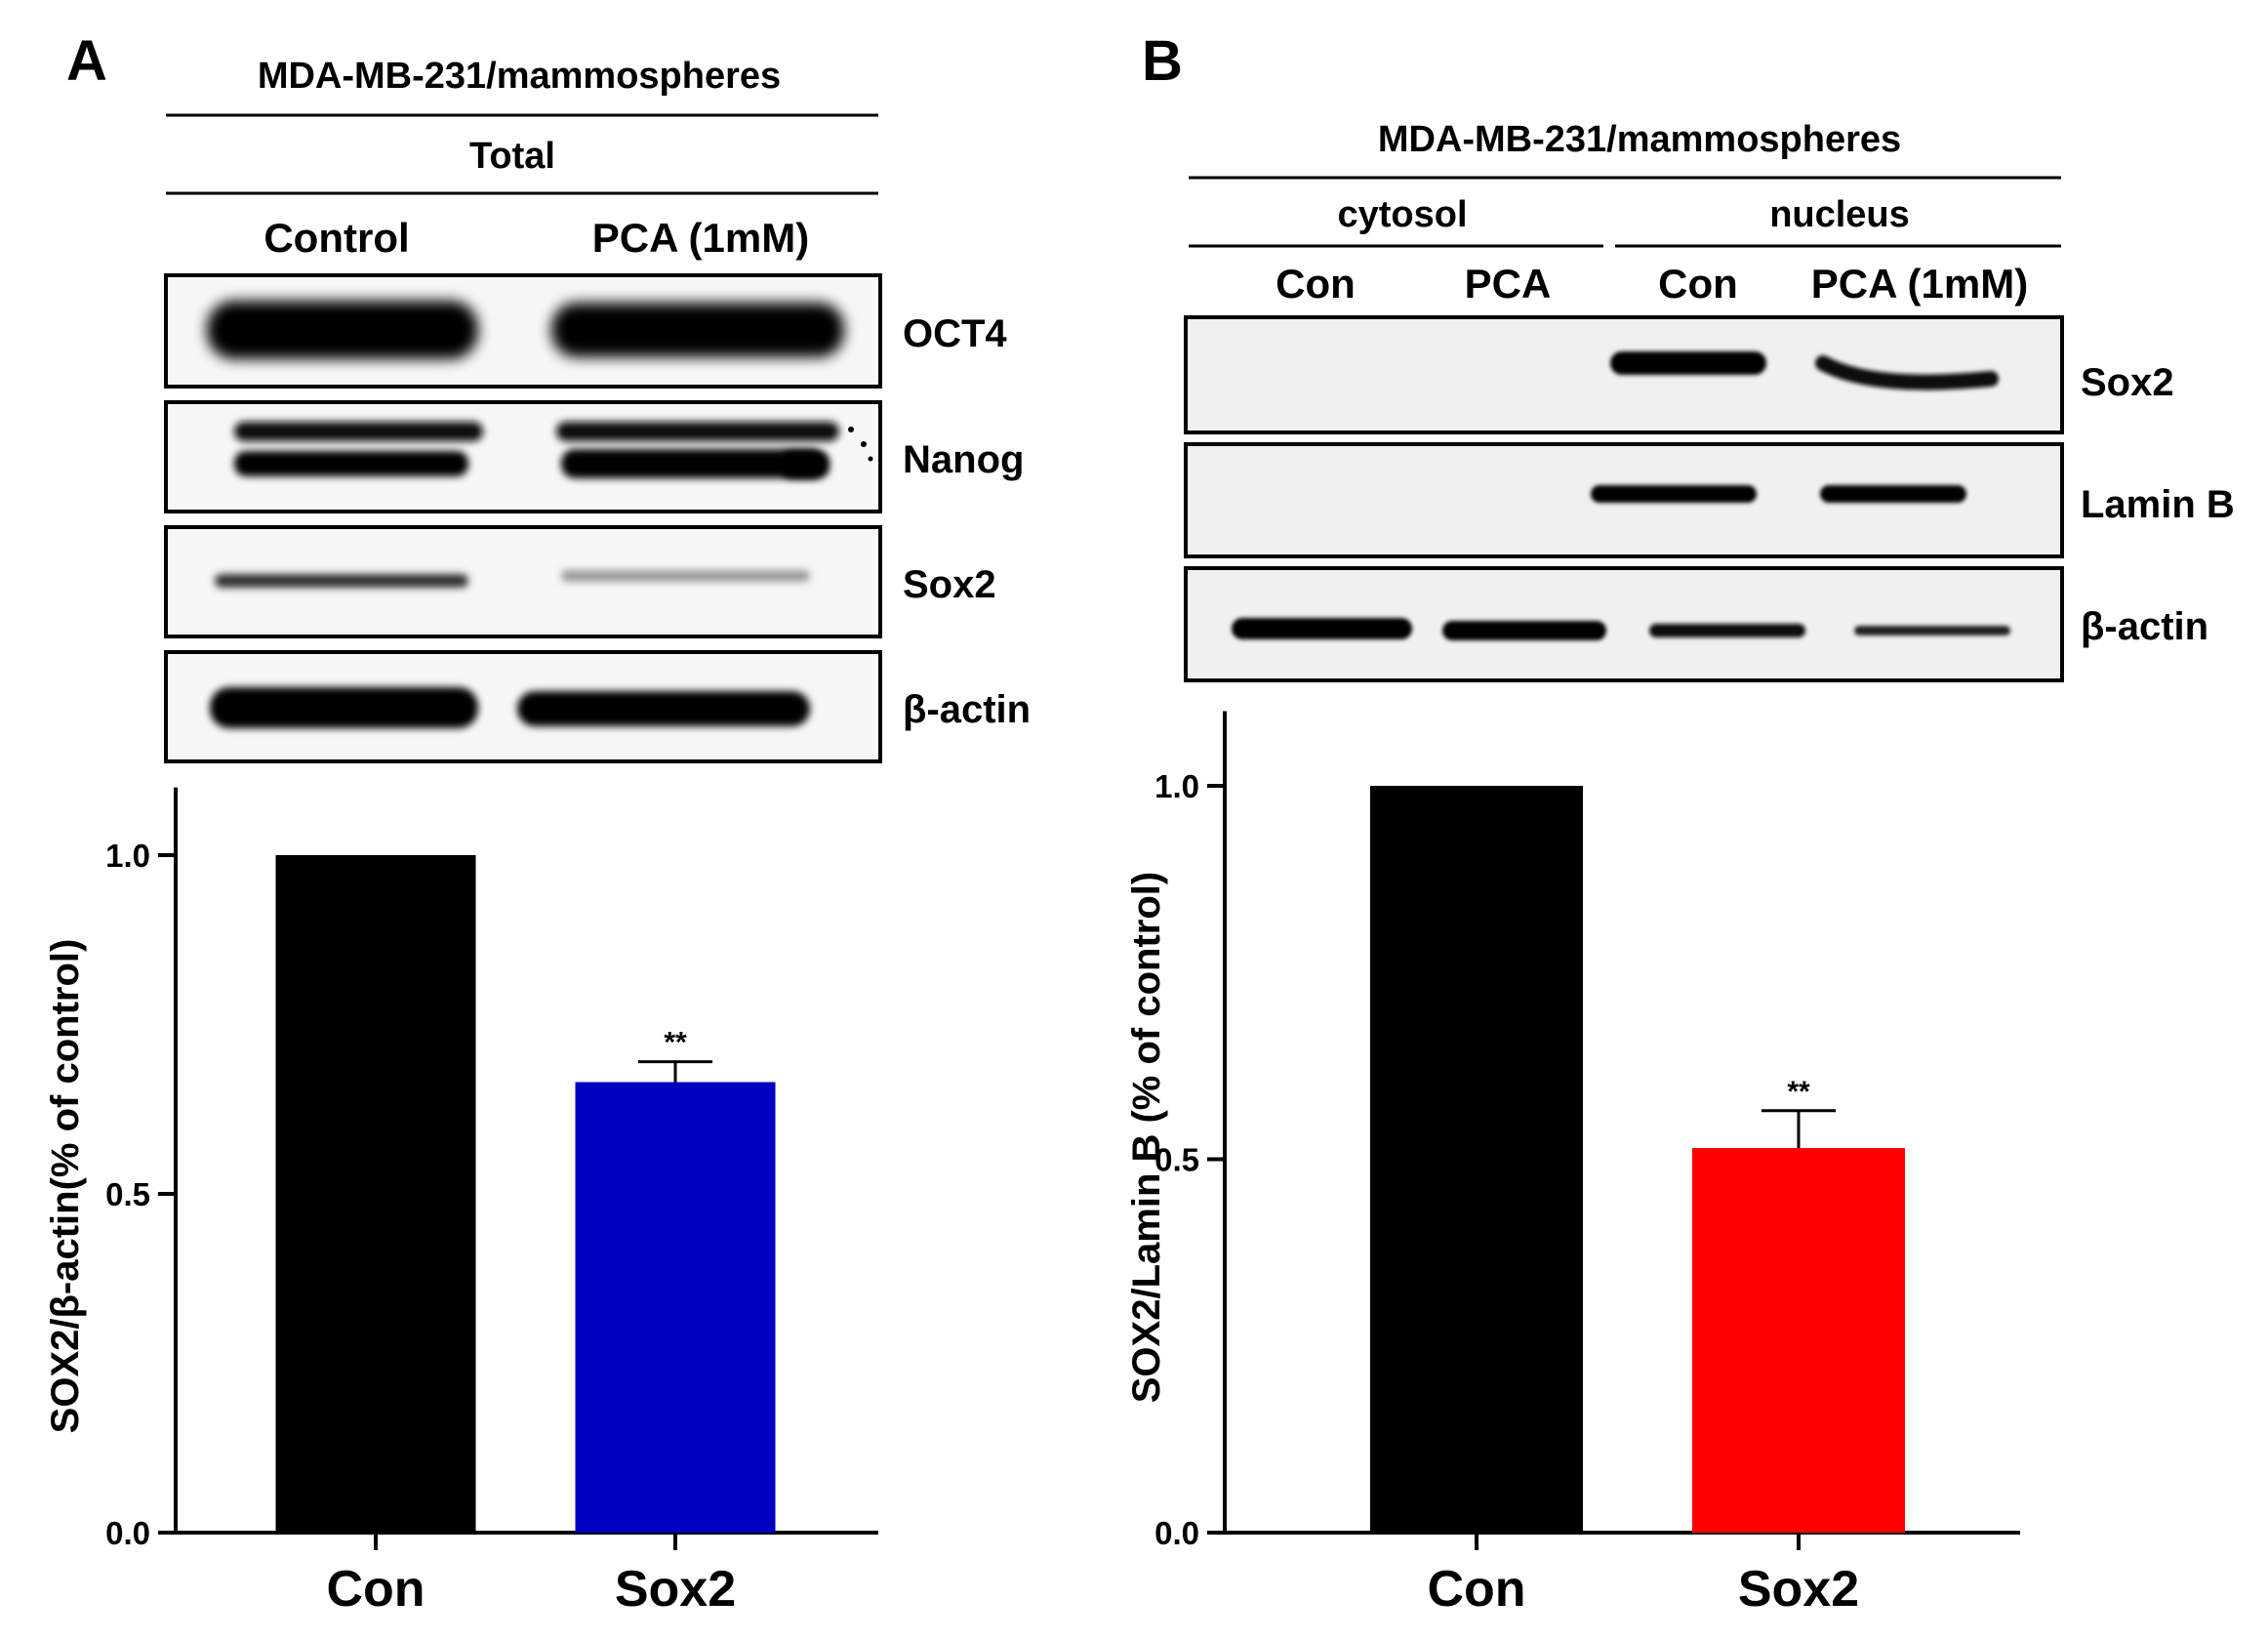  Describe the element at coordinates (1163, 61) in the screenshot. I see `panel-b-letter: B` at that location.